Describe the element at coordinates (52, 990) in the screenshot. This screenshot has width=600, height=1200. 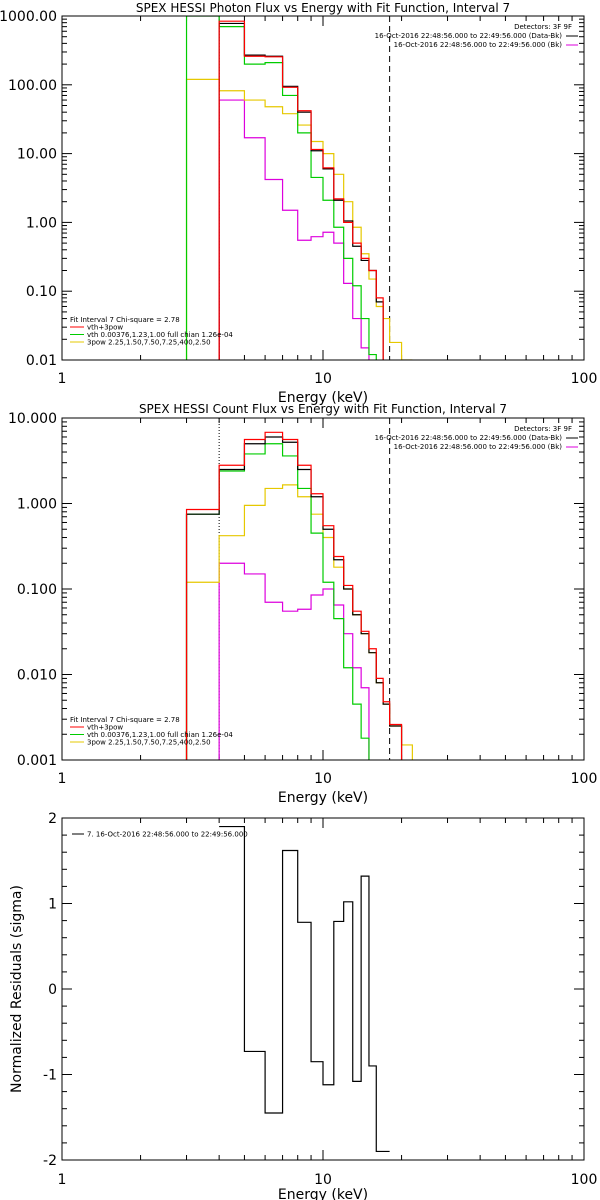
I see `y-tick-label: 0` at that location.